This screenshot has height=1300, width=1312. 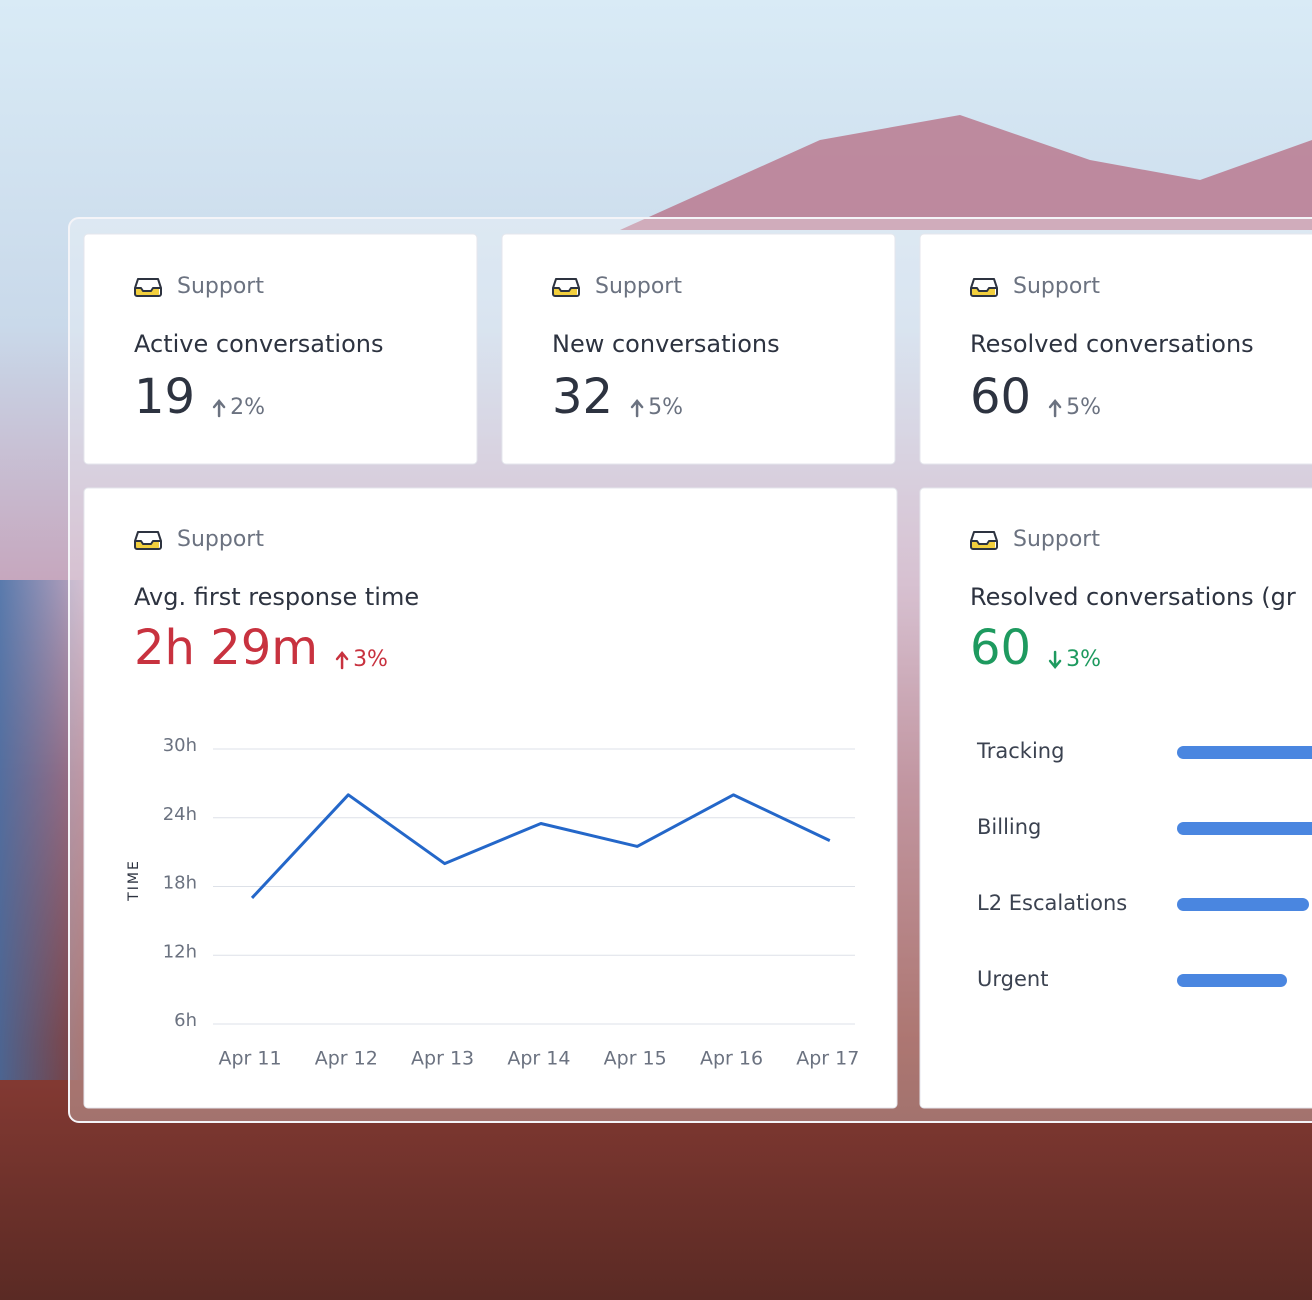 What do you see at coordinates (180, 814) in the screenshot?
I see `y-tick-label: 24h` at bounding box center [180, 814].